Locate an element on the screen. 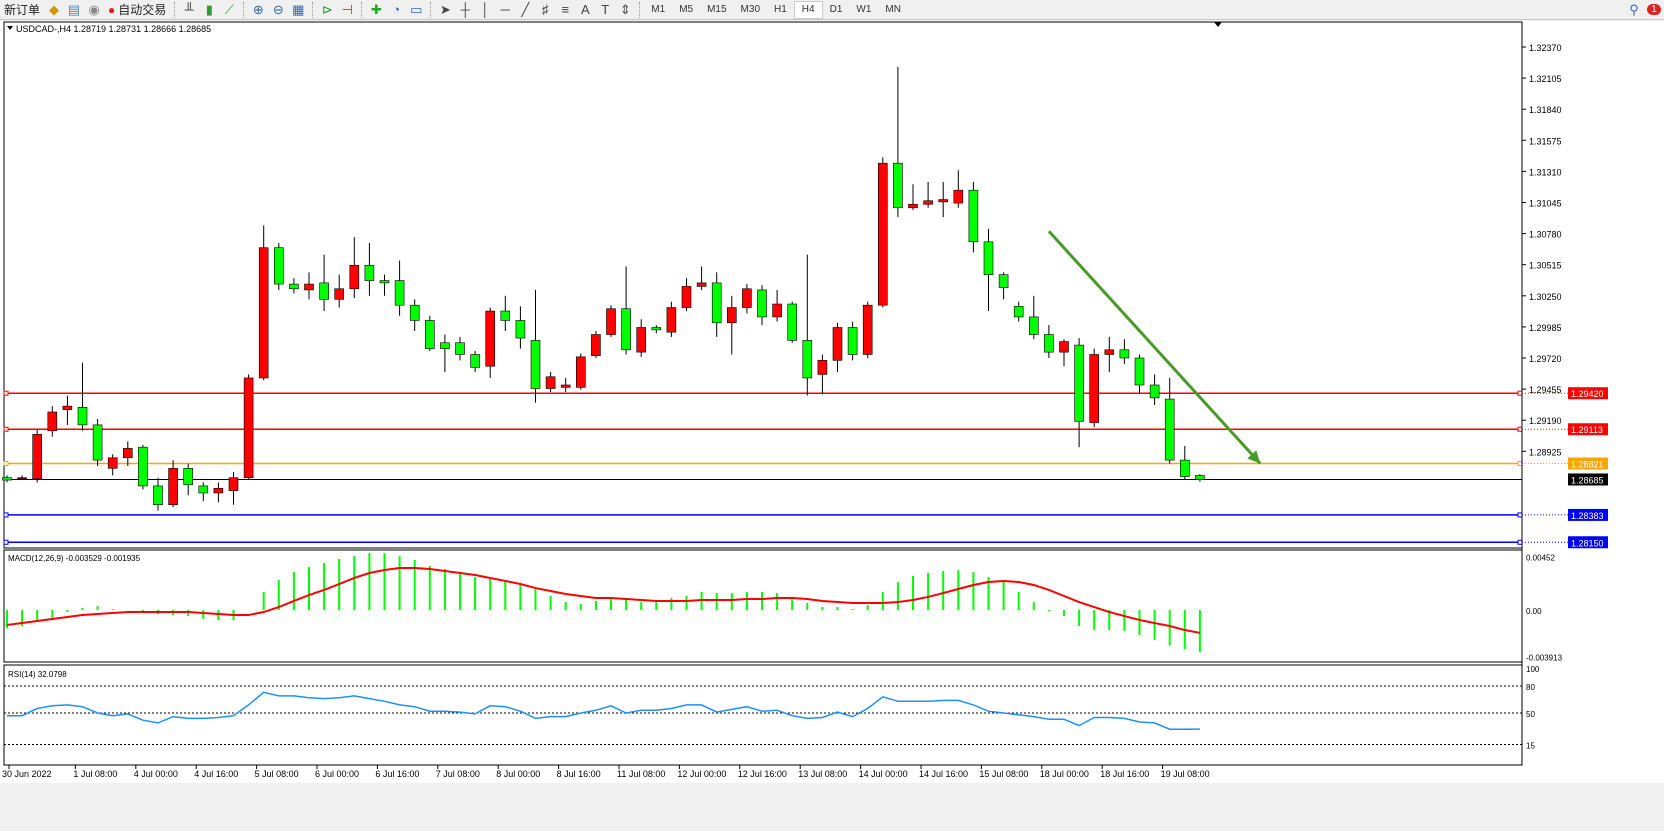  bar-chart-icon: ╨ is located at coordinates (189, 9).